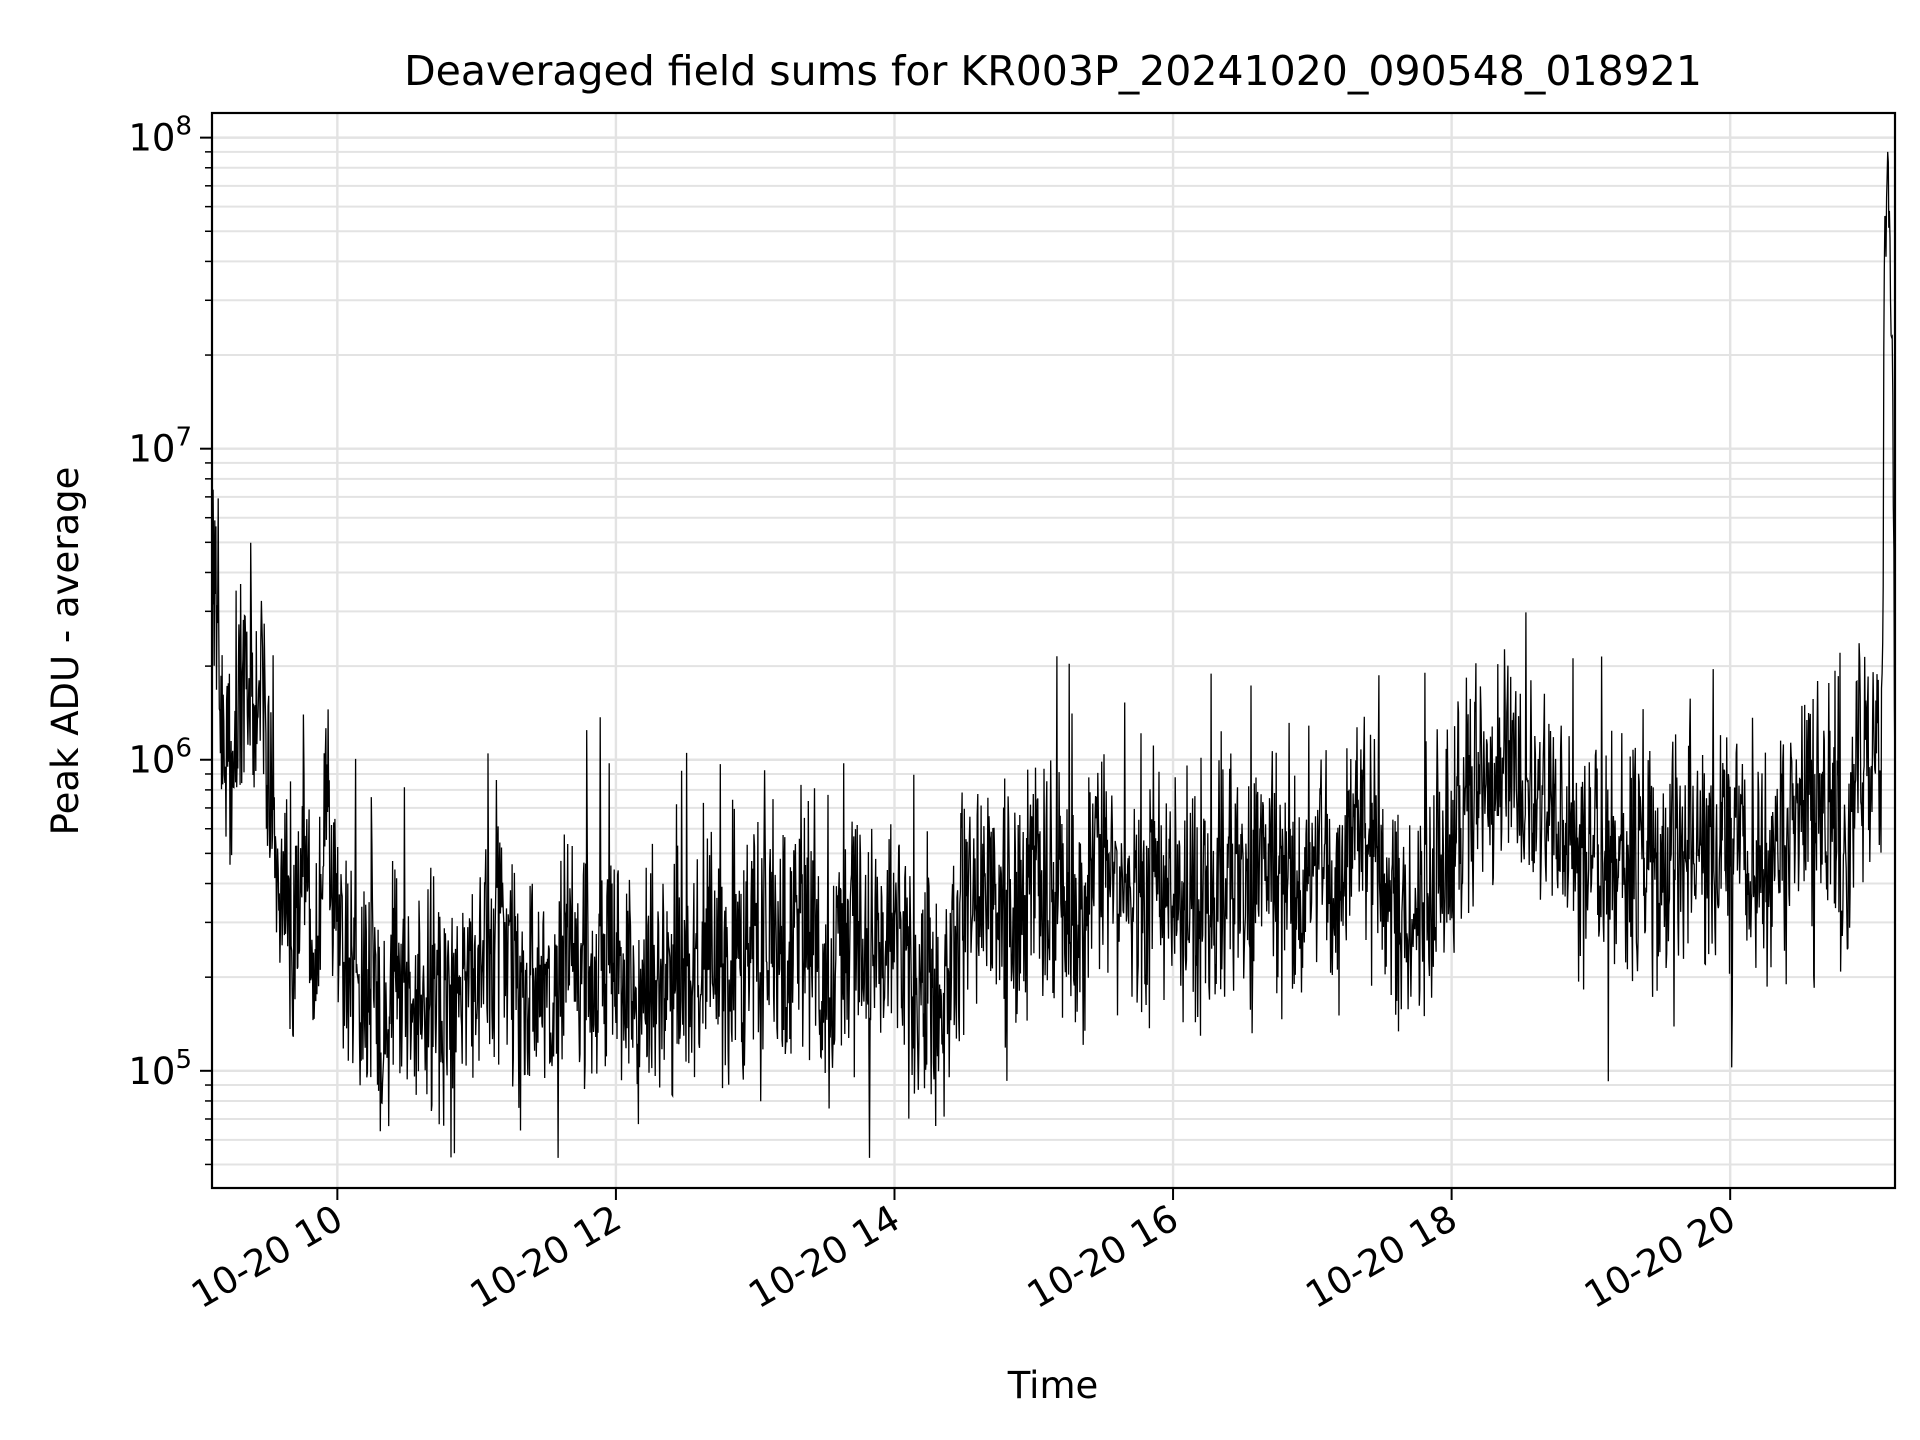 This screenshot has height=1440, width=1920. Describe the element at coordinates (170, 639) in the screenshot. I see `y-axis: 105 106 107 108` at that location.